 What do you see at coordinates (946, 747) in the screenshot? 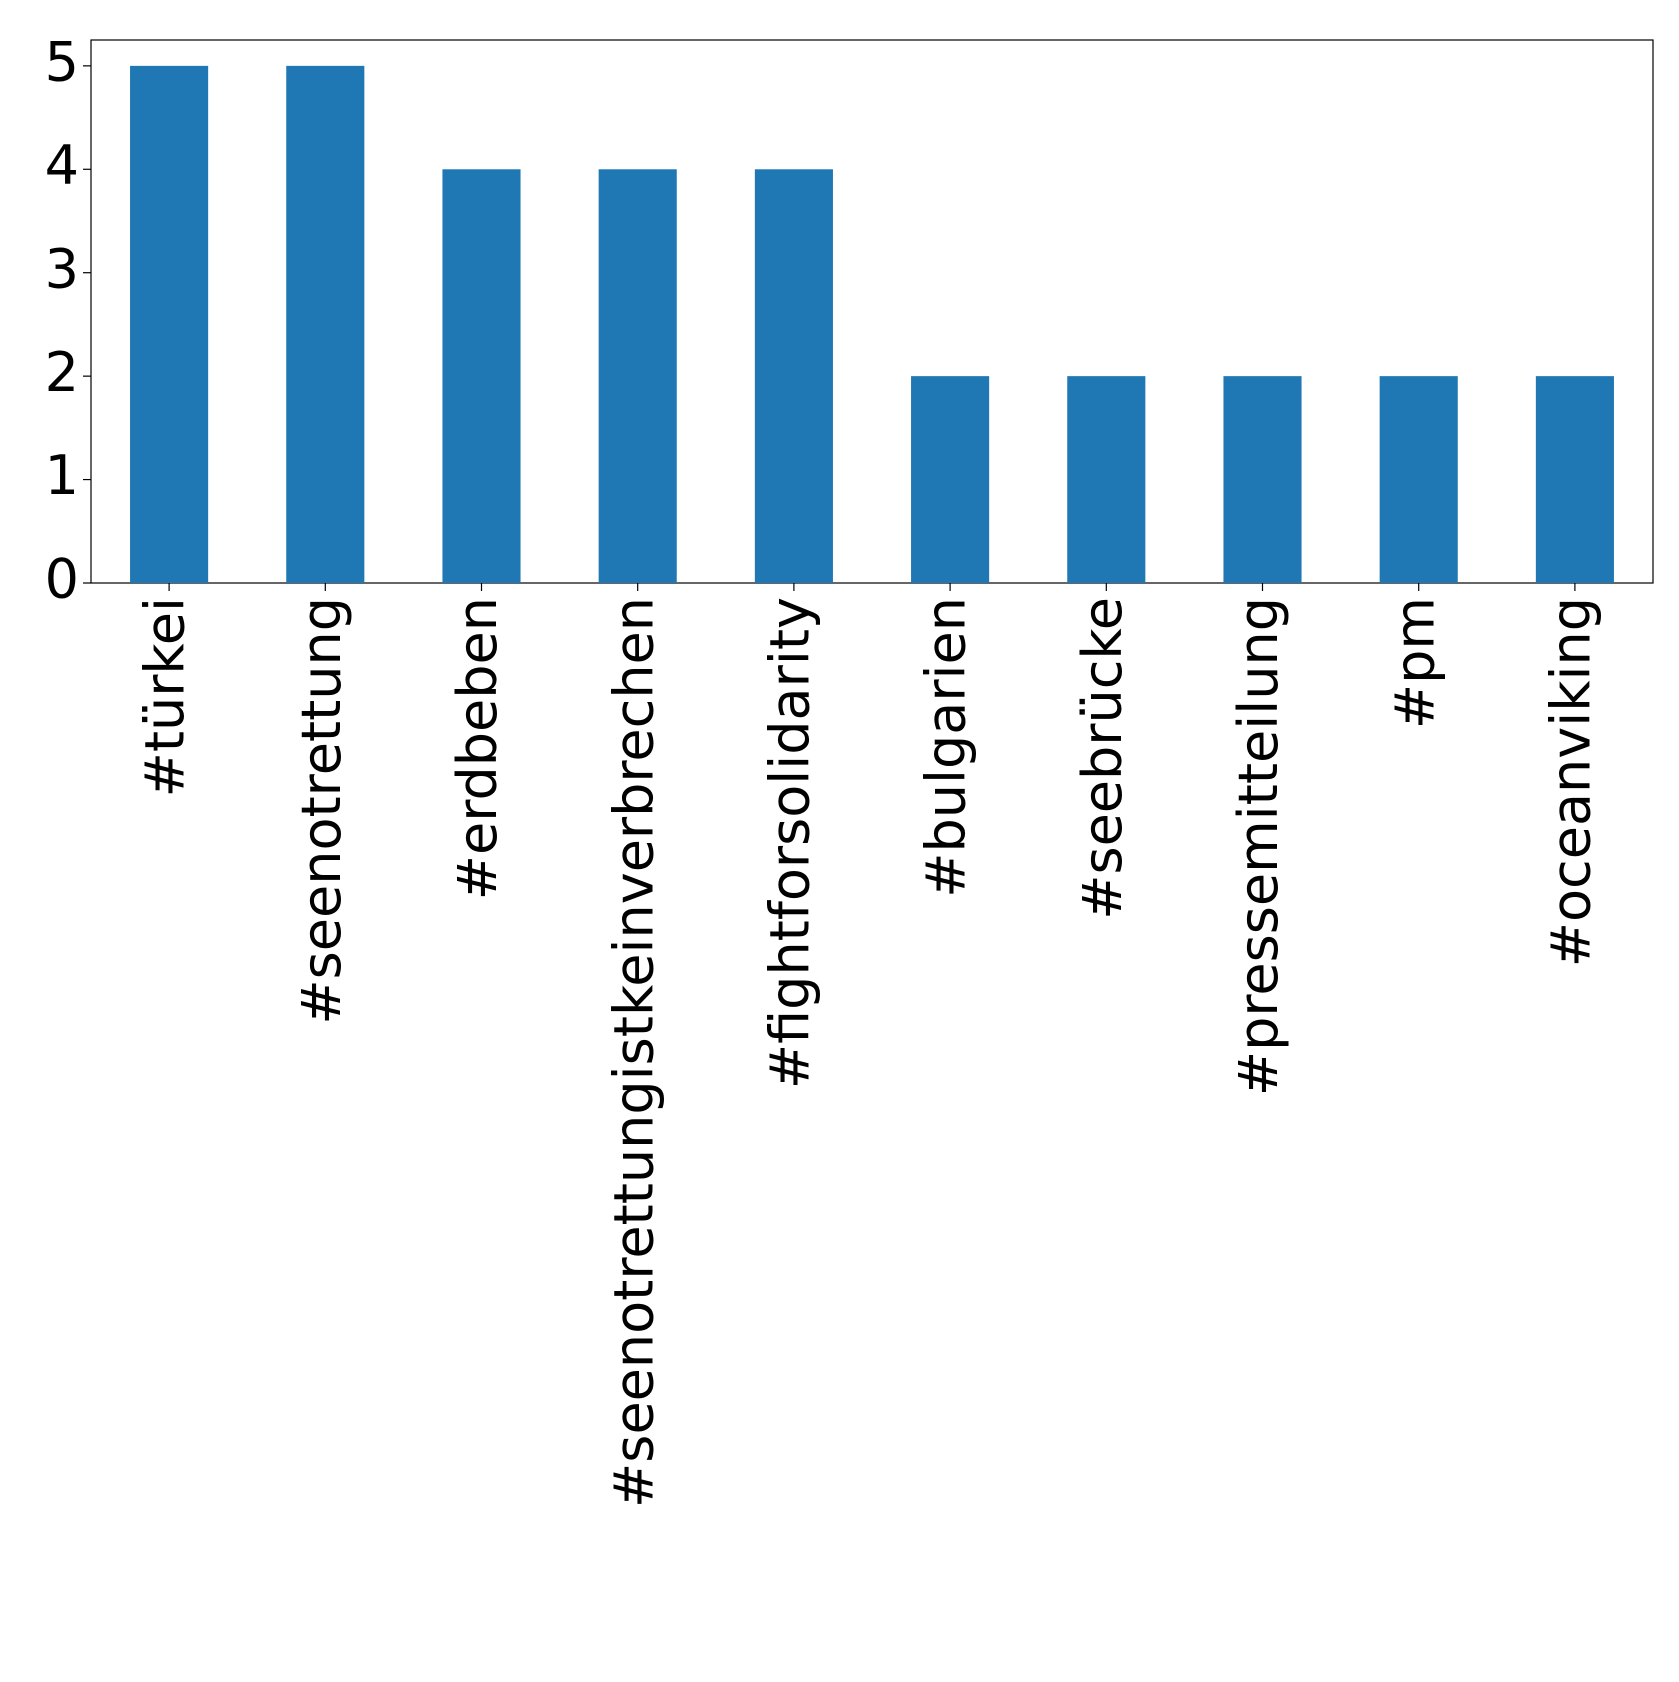
I see `x-tick-label: #bulgarien` at bounding box center [946, 747].